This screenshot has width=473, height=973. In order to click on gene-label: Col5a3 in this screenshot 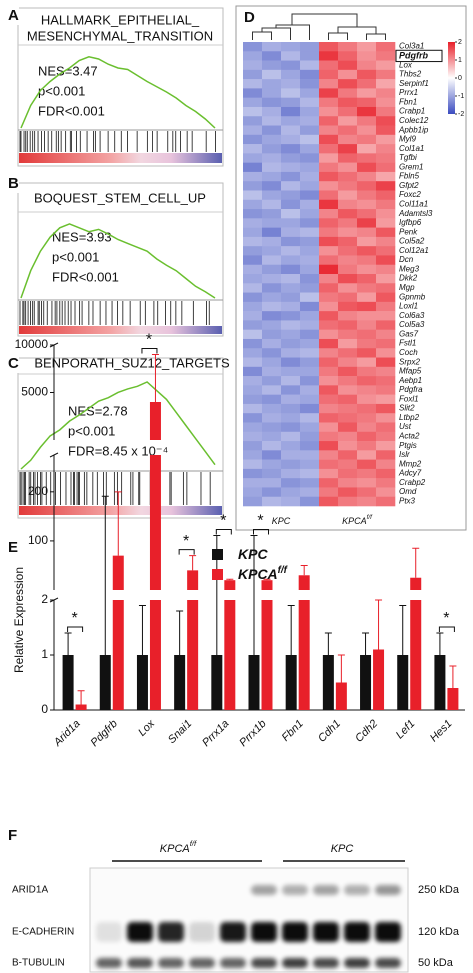, I will do `click(412, 324)`.